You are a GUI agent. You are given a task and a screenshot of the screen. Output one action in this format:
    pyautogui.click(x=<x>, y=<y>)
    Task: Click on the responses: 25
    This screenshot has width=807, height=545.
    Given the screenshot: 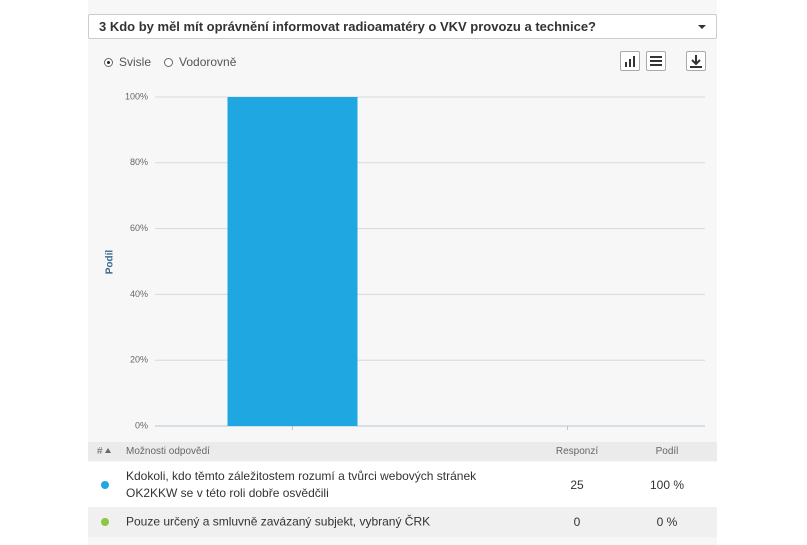 What is the action you would take?
    pyautogui.click(x=577, y=484)
    